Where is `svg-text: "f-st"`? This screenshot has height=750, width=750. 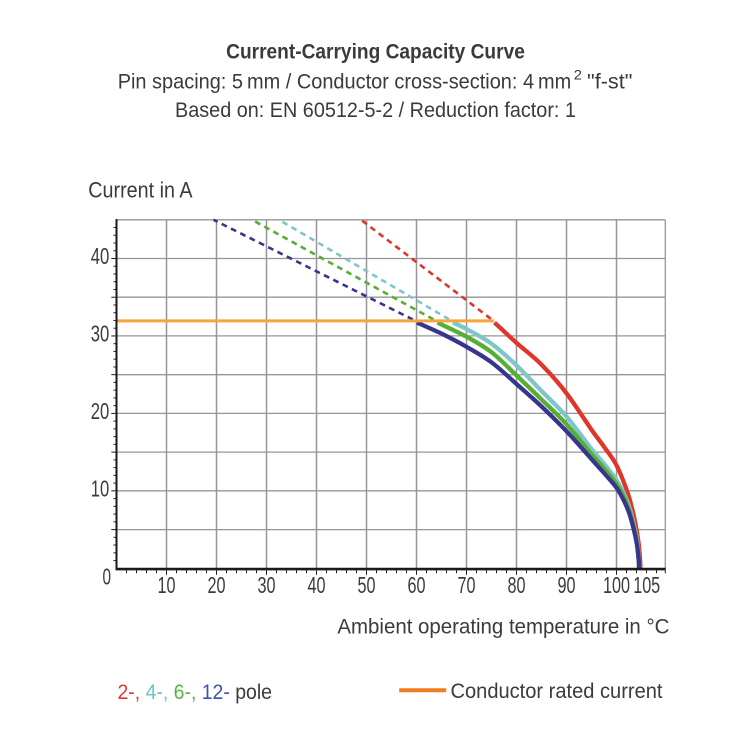 svg-text: "f-st" is located at coordinates (610, 82).